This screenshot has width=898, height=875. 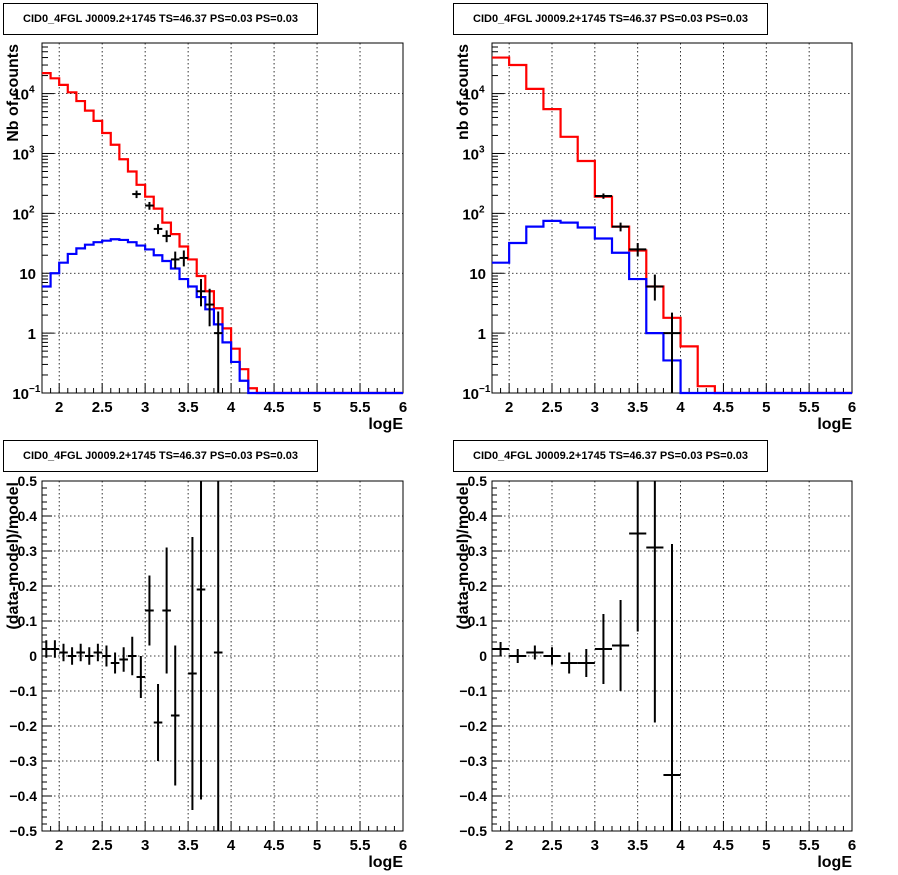 I want to click on y-axis-label: Nb of counts, so click(x=13, y=93).